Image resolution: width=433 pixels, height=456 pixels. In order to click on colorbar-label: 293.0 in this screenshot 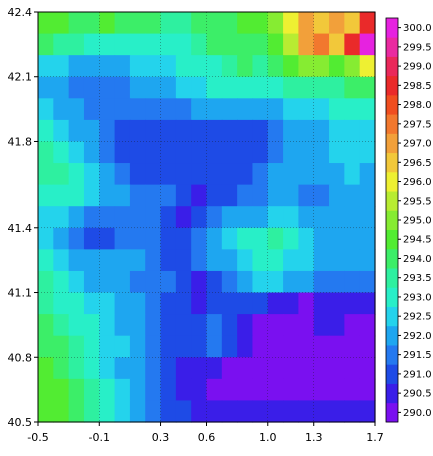, I will do `click(417, 297)`.